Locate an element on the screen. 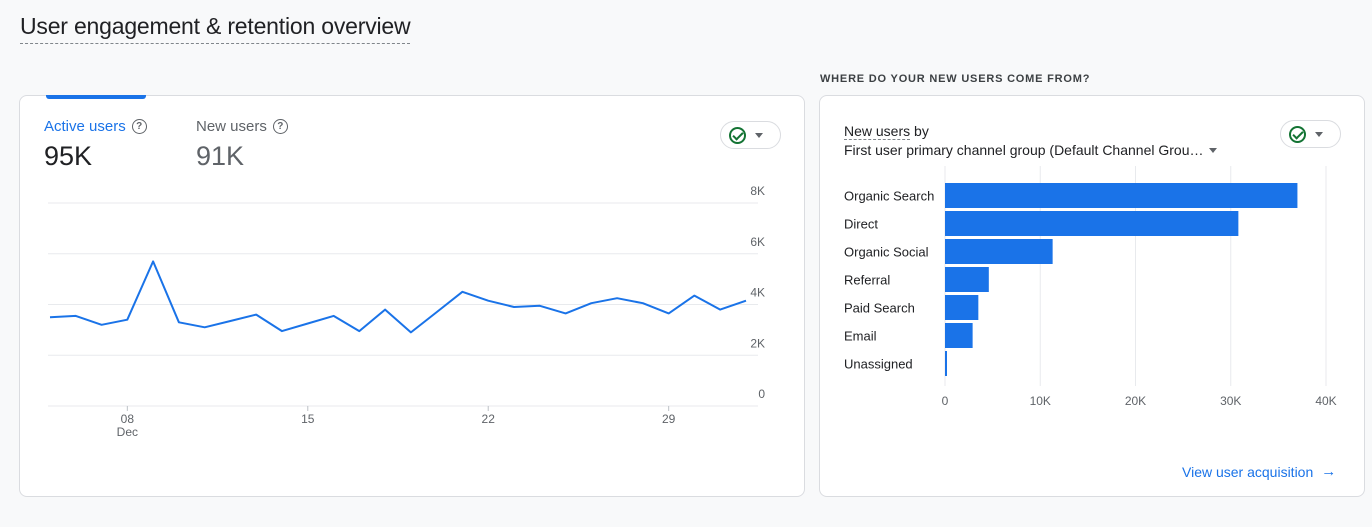 The width and height of the screenshot is (1372, 527). page-title: User engagement & retention overview is located at coordinates (215, 28).